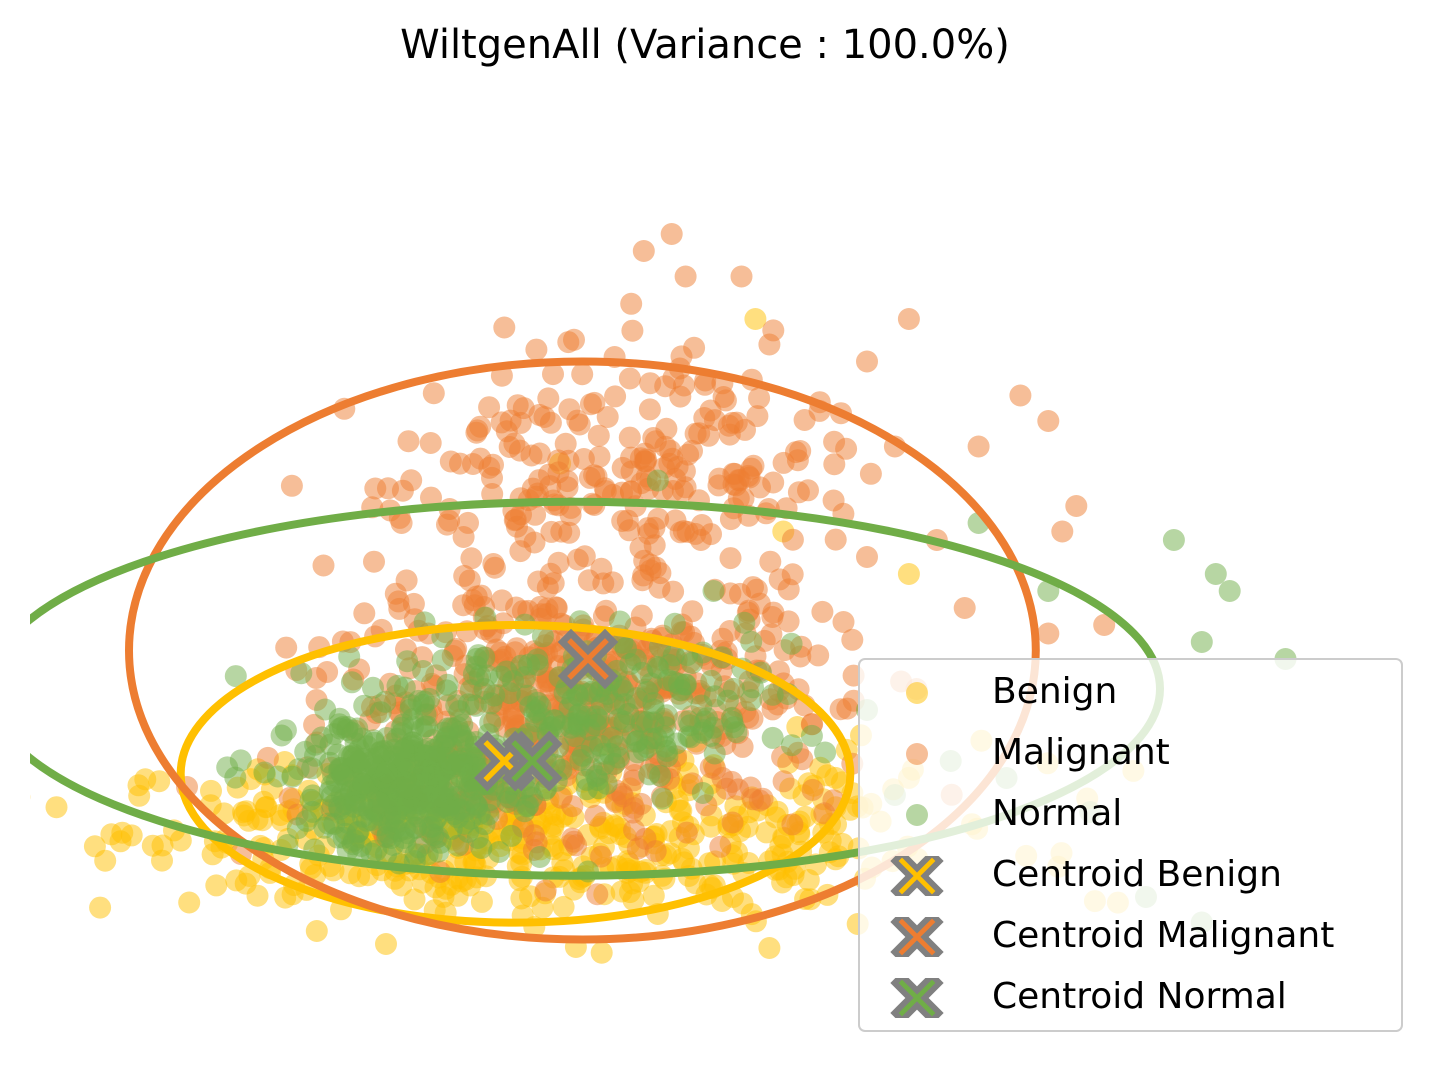 This screenshot has width=1455, height=1086. Describe the element at coordinates (917, 815) in the screenshot. I see `legend-marker-normal` at that location.